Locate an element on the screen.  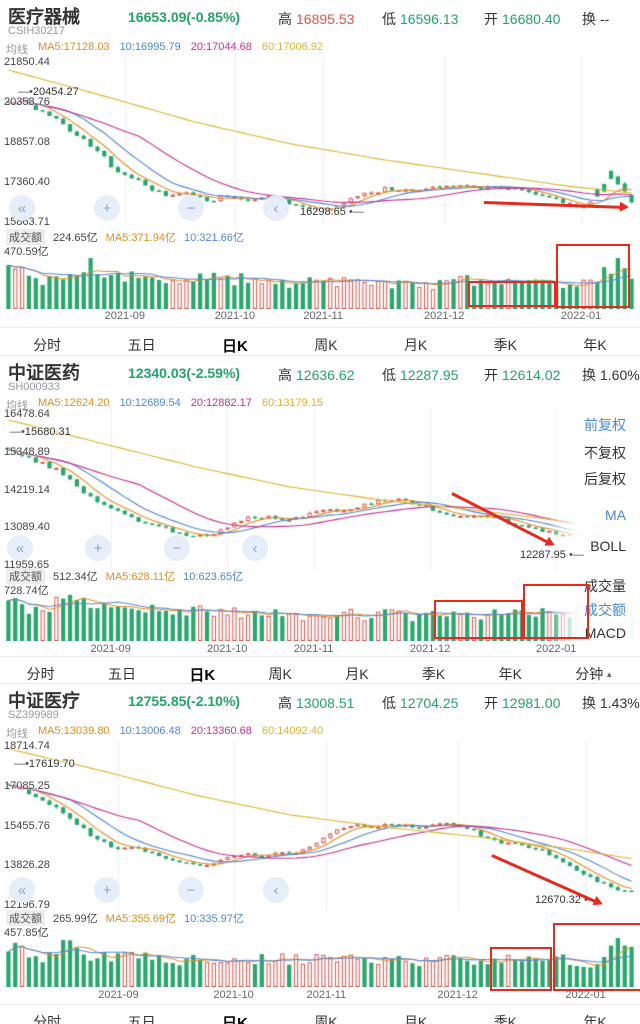
y-axis-label: 14219.14 is located at coordinates (27, 489).